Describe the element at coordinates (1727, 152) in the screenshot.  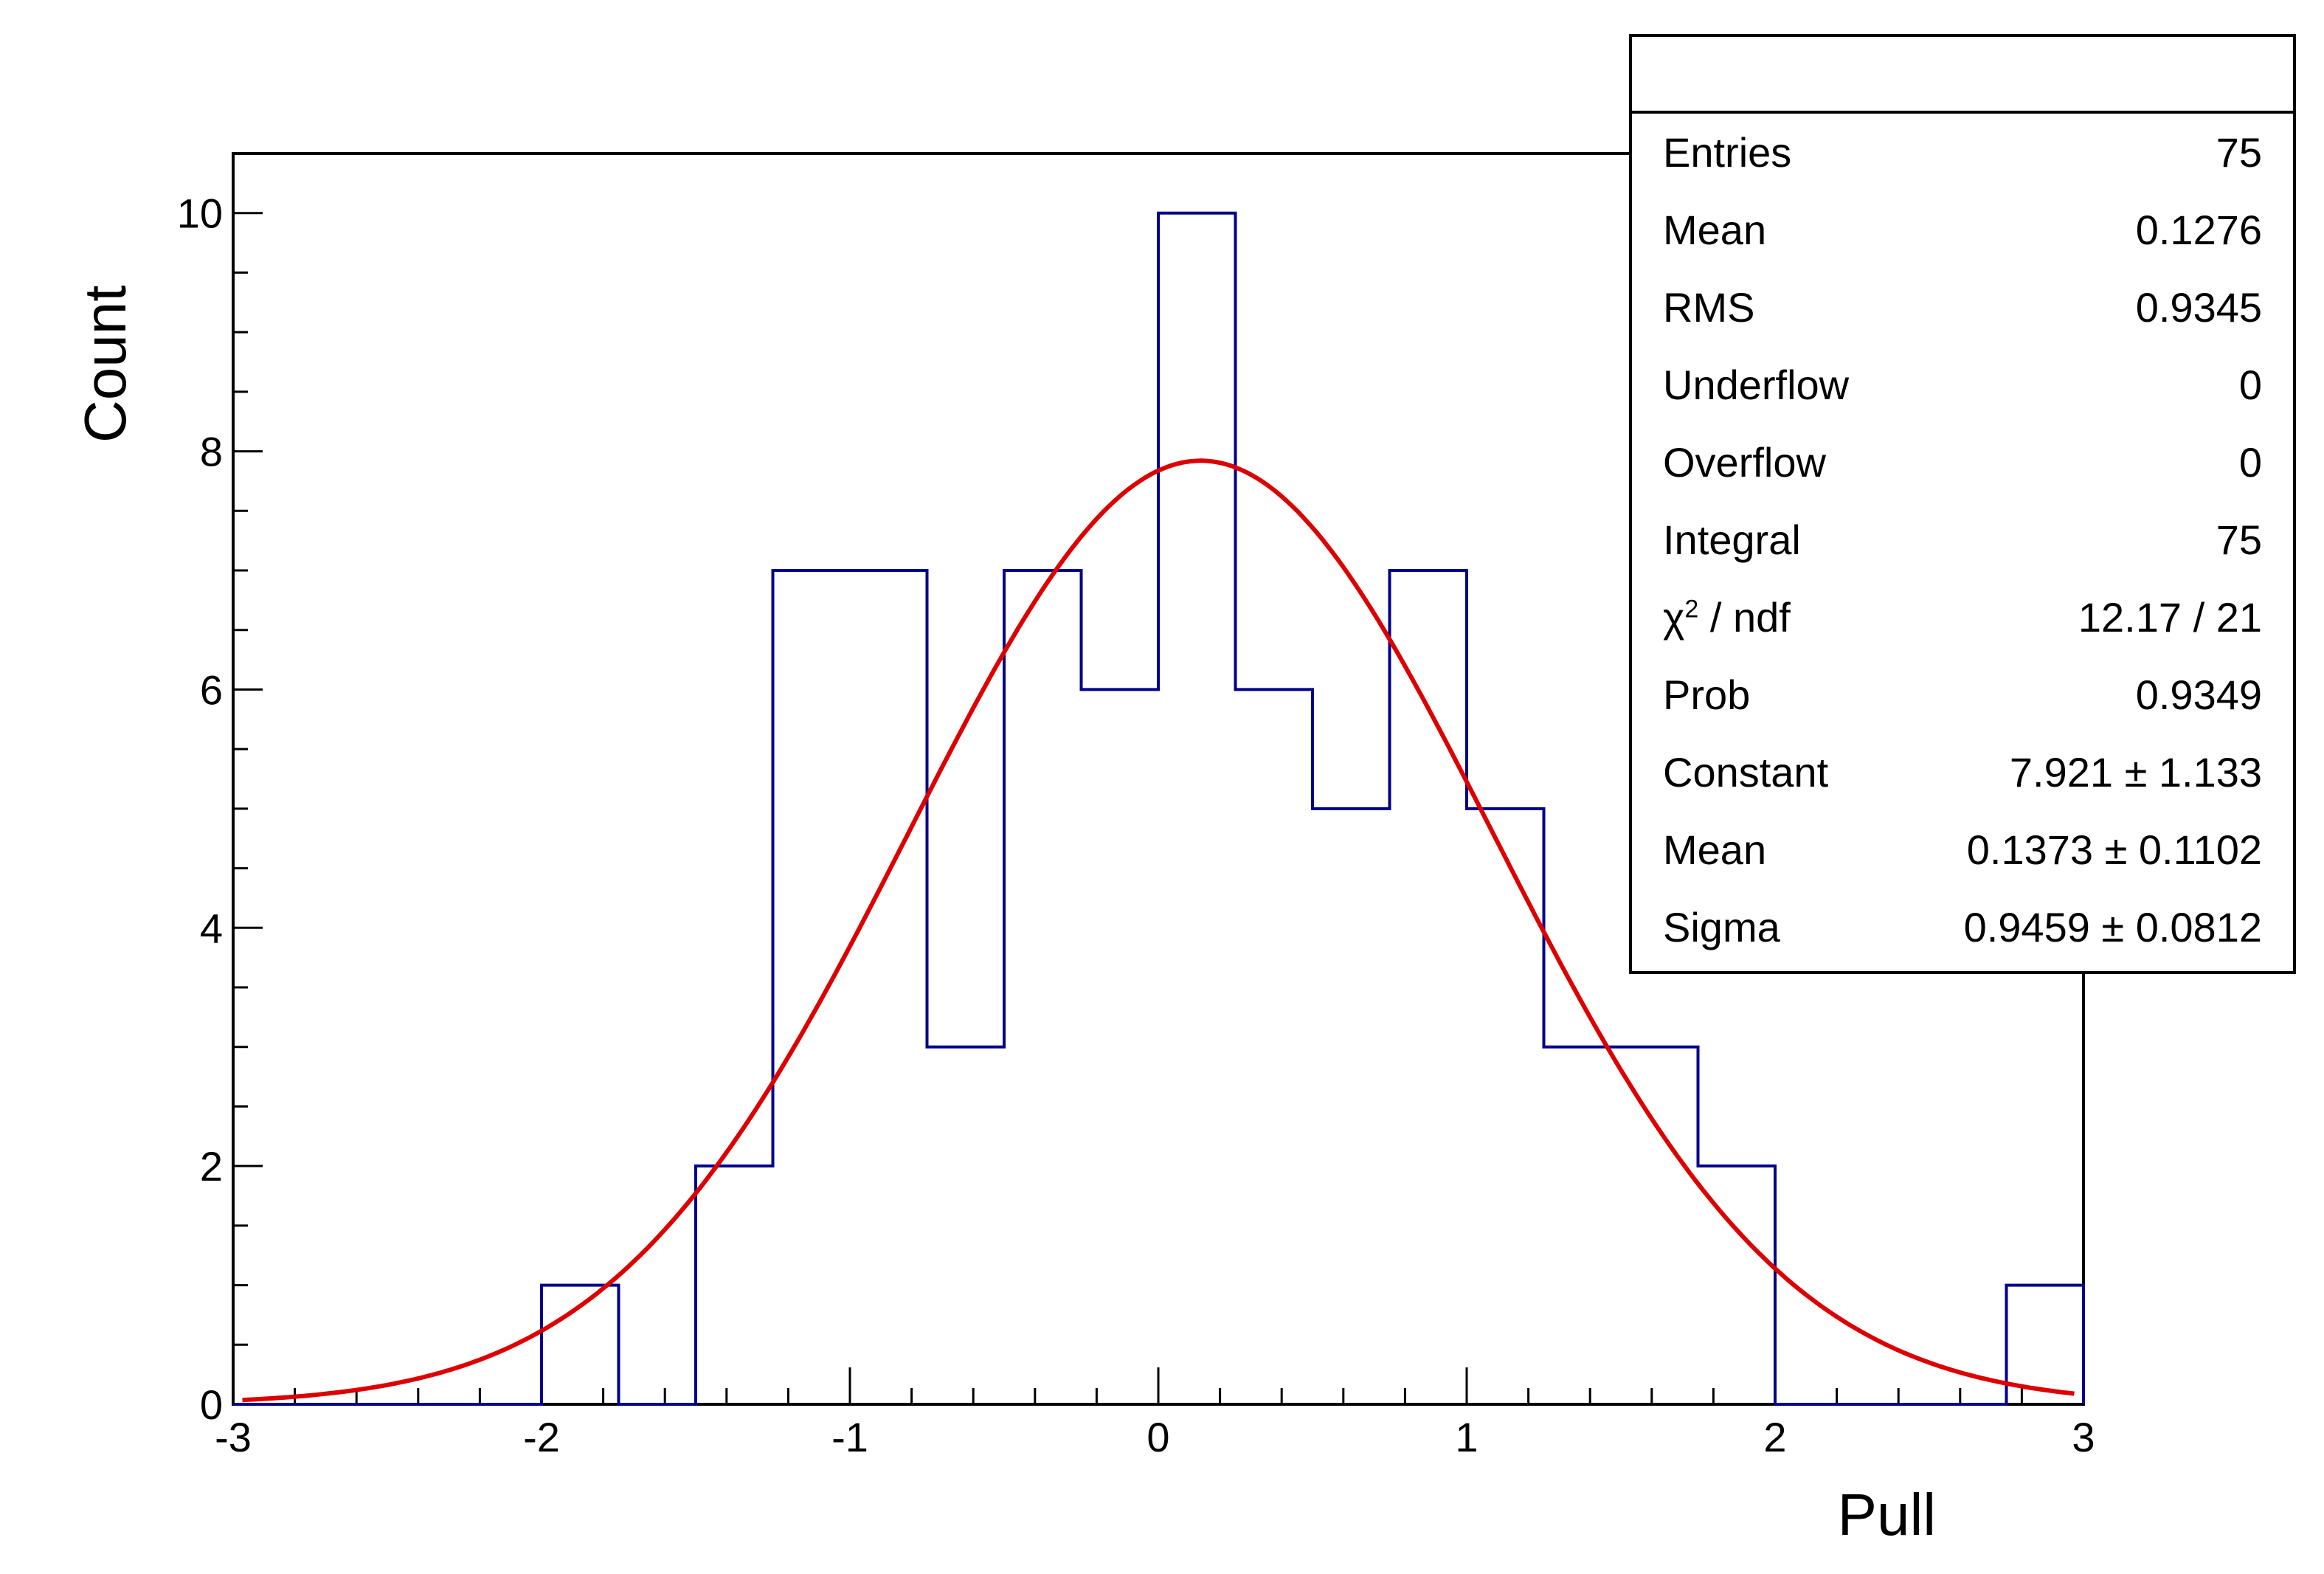
I see `stats-label: Entries` at that location.